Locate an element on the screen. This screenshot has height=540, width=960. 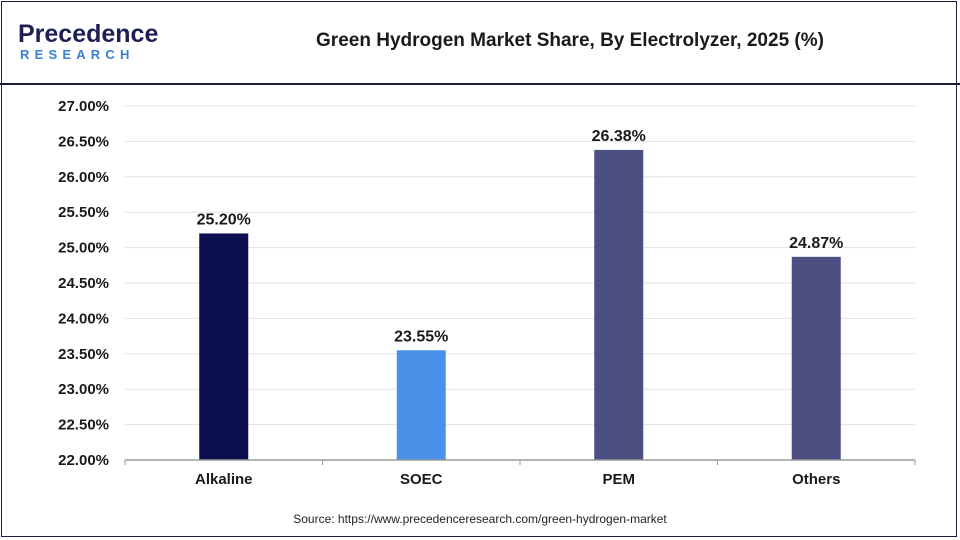
precedence-research-logo: Precedence RESEARCH is located at coordinates (88, 41).